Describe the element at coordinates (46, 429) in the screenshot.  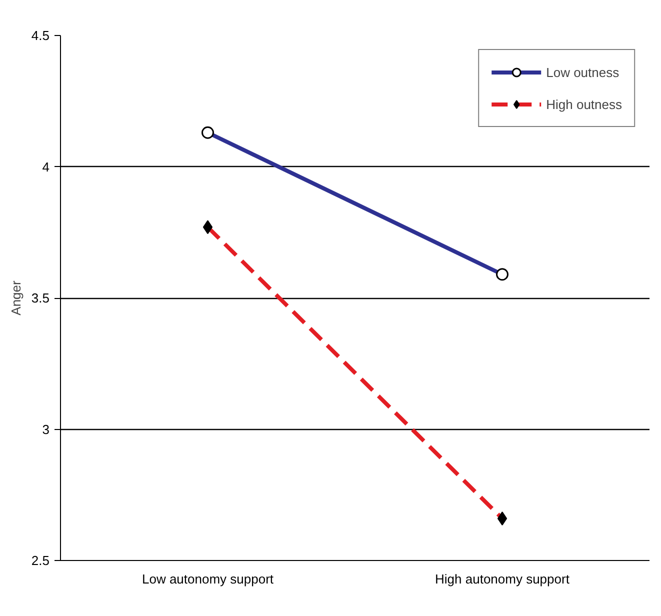
I see `y-tick-label: 3` at that location.